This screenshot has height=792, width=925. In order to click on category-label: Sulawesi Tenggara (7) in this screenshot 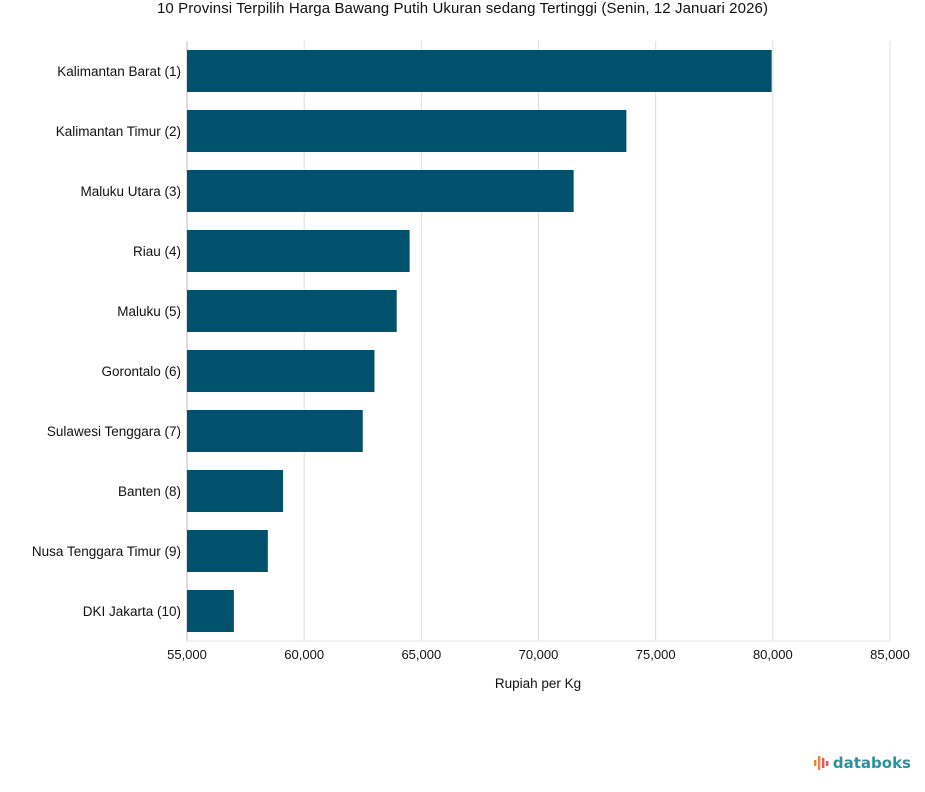, I will do `click(114, 431)`.